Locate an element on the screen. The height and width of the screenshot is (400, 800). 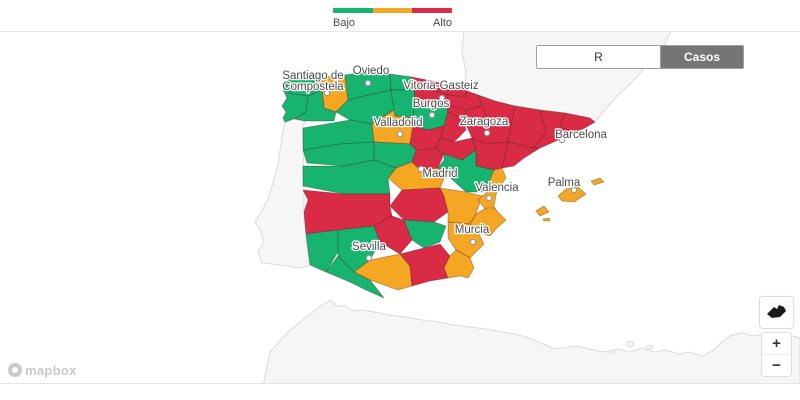
city-marker-Valladolid is located at coordinates (400, 134).